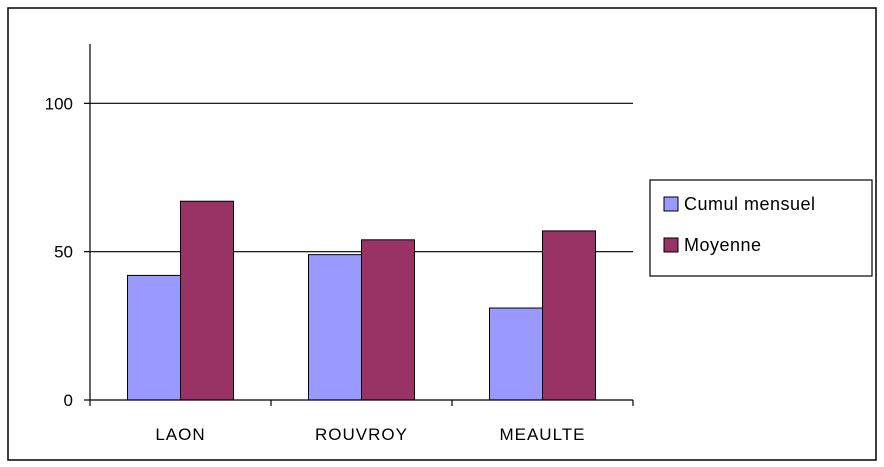  What do you see at coordinates (542, 434) in the screenshot?
I see `x-category-label: MEAULTE` at bounding box center [542, 434].